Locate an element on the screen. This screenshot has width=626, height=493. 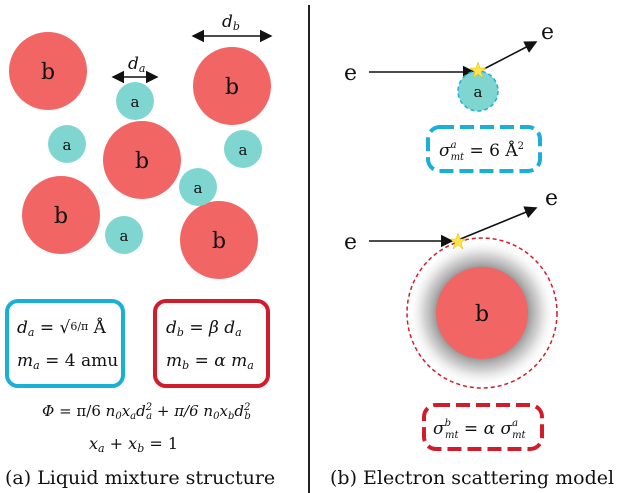
box-a-properties: da = √6/π Å ma = 4 amu is located at coordinates (65, 343).